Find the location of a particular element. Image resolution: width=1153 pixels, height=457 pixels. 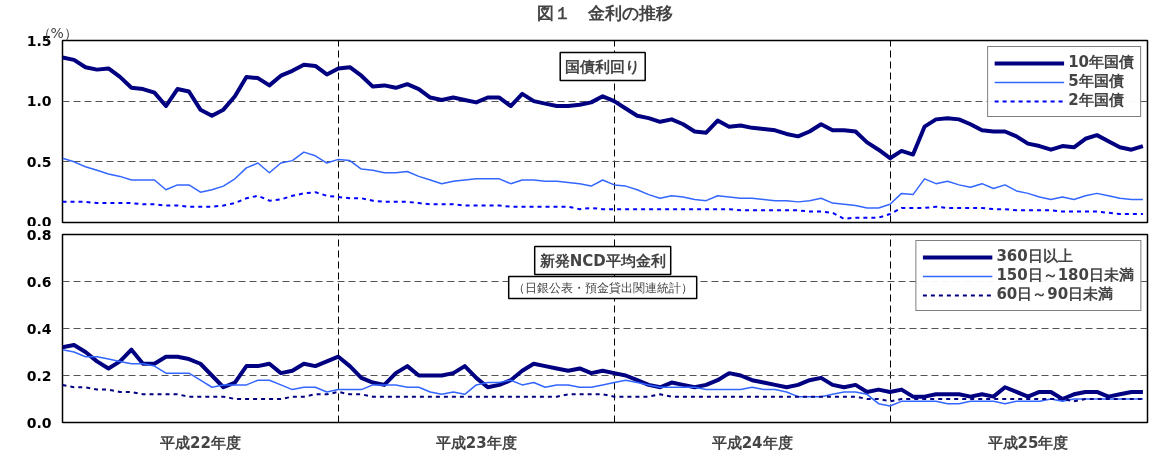

y-tick-label: 0.0 is located at coordinates (39, 422).